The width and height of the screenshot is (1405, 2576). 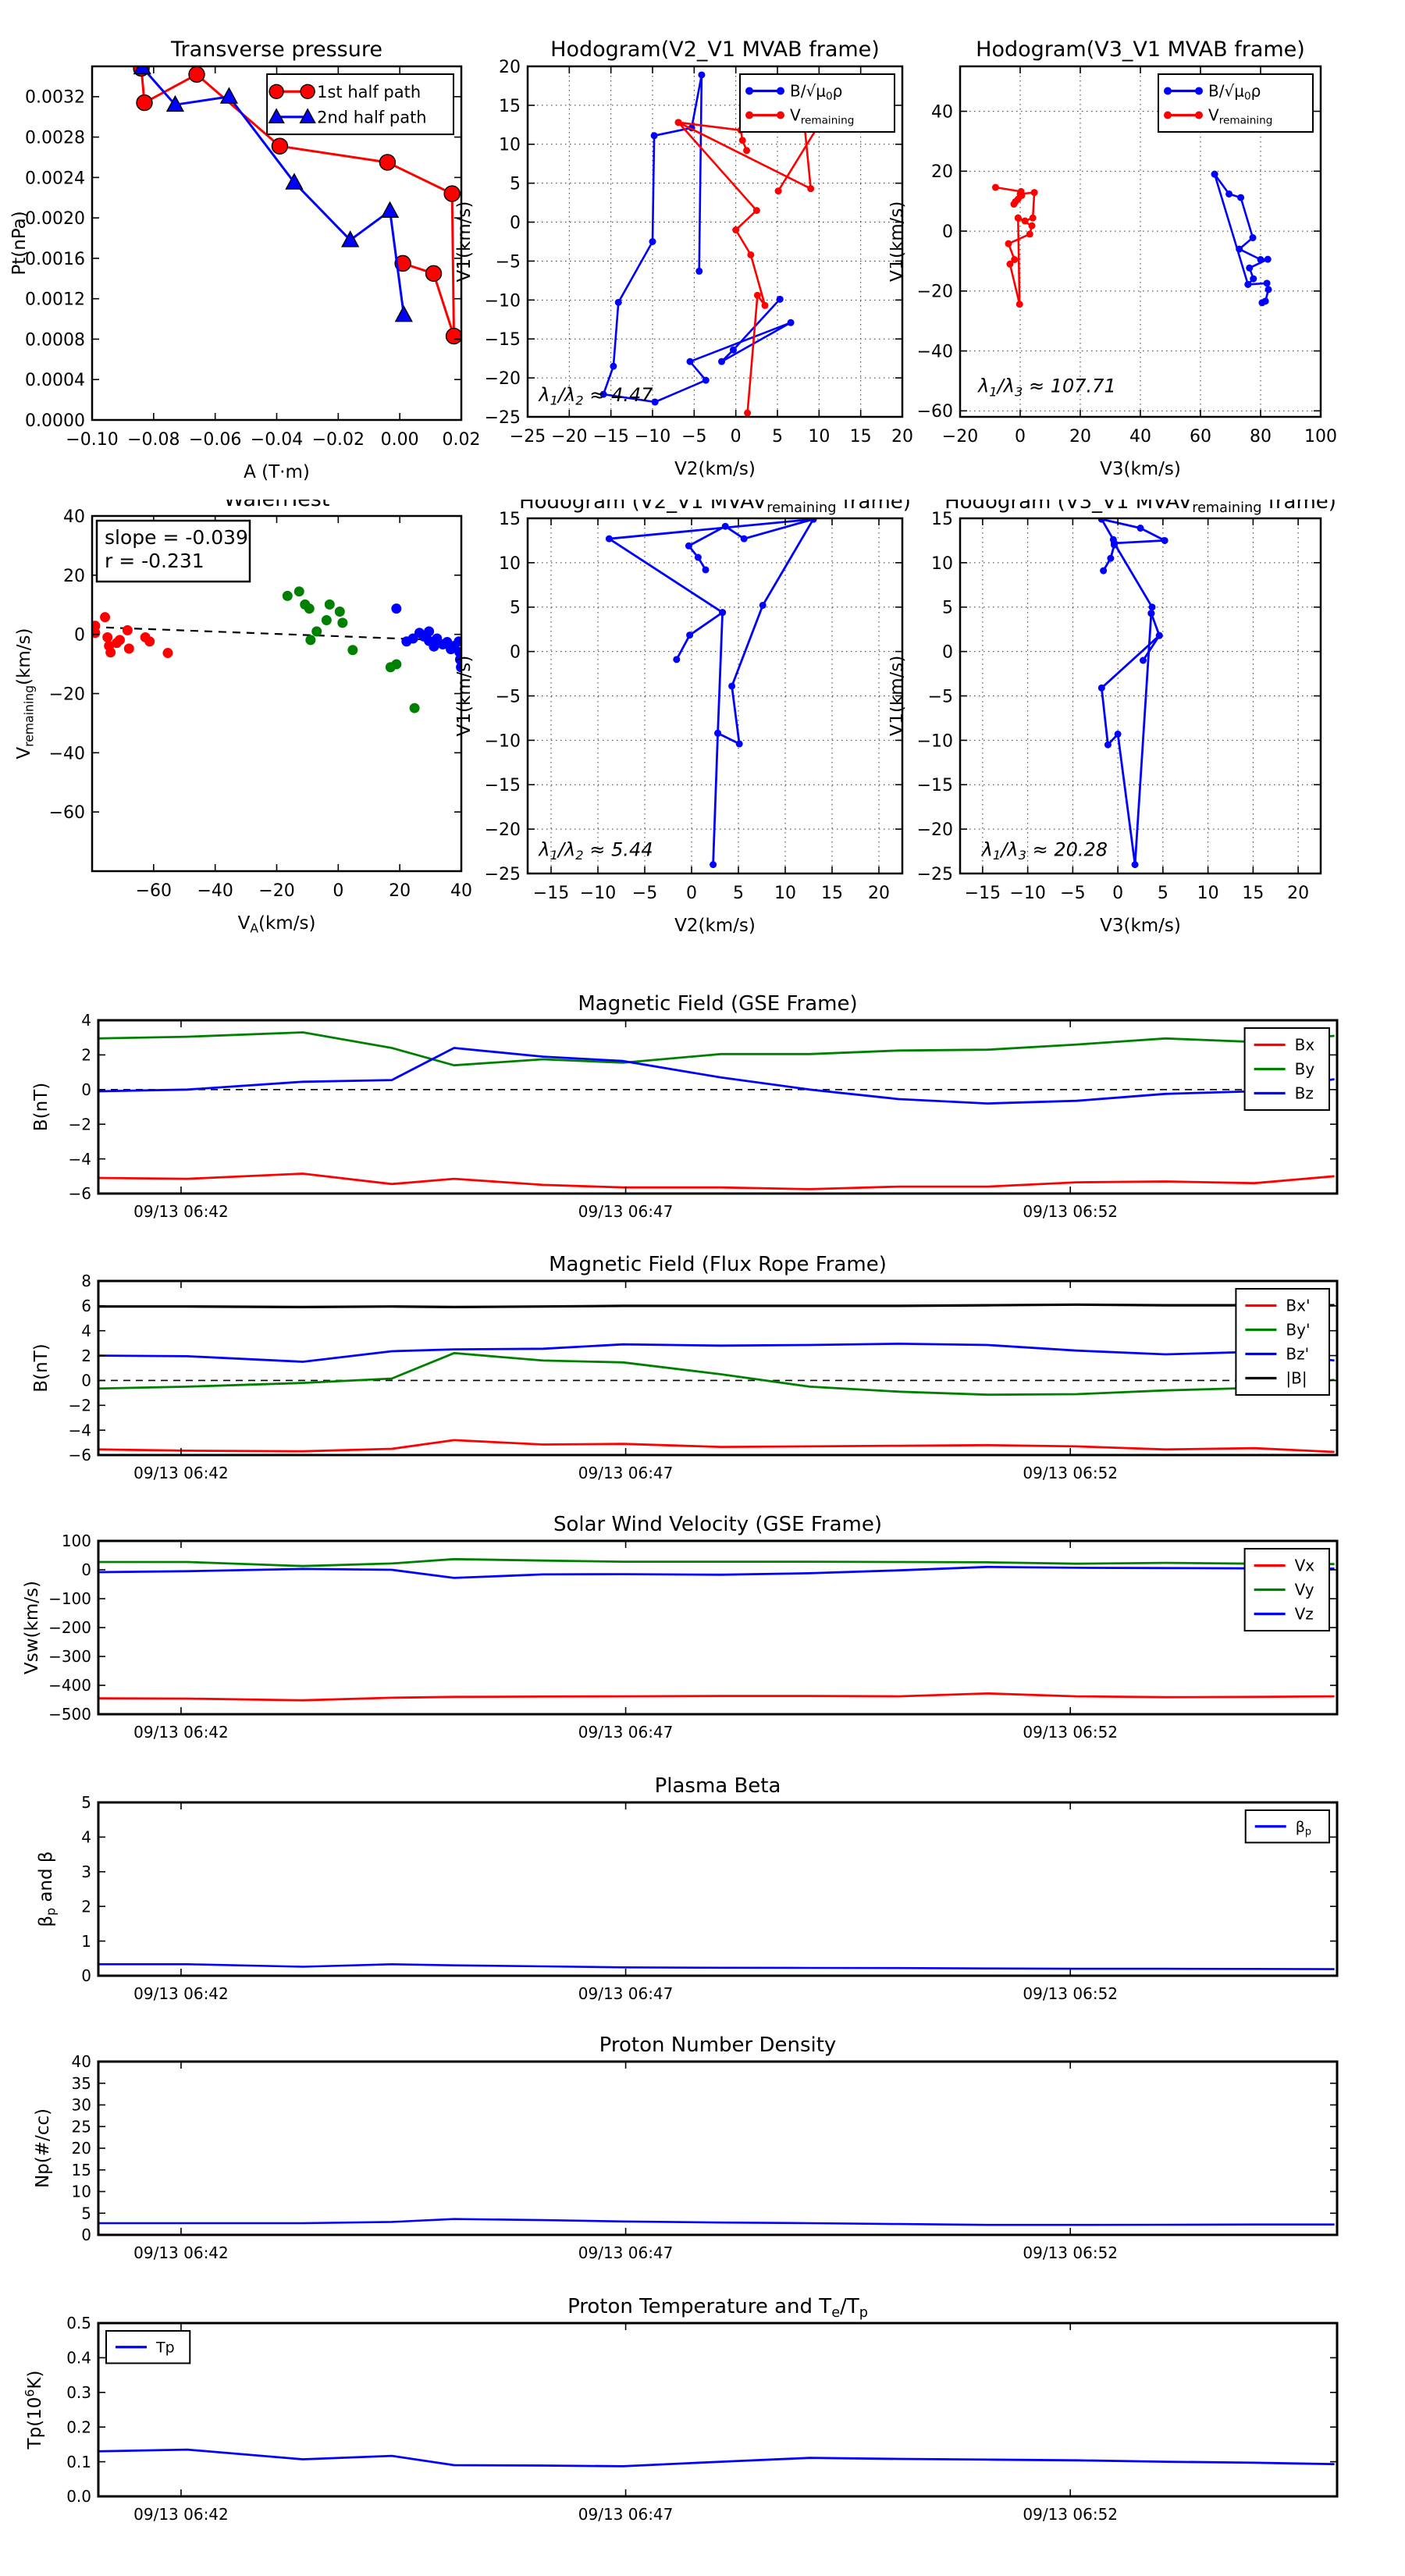 What do you see at coordinates (215, 891) in the screenshot?
I see `svg-text: −40` at bounding box center [215, 891].